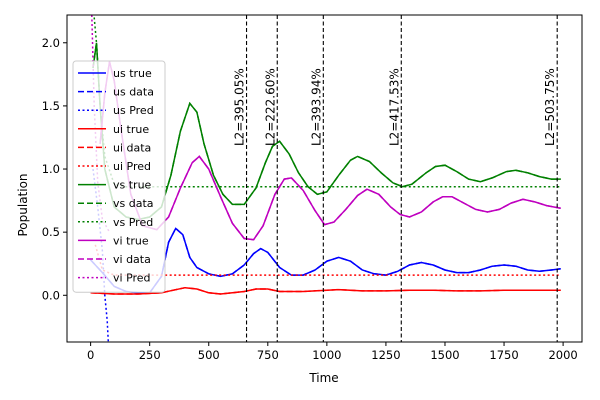 The image size is (600, 400). What do you see at coordinates (131, 240) in the screenshot?
I see `legend-label-9: vi true` at bounding box center [131, 240].